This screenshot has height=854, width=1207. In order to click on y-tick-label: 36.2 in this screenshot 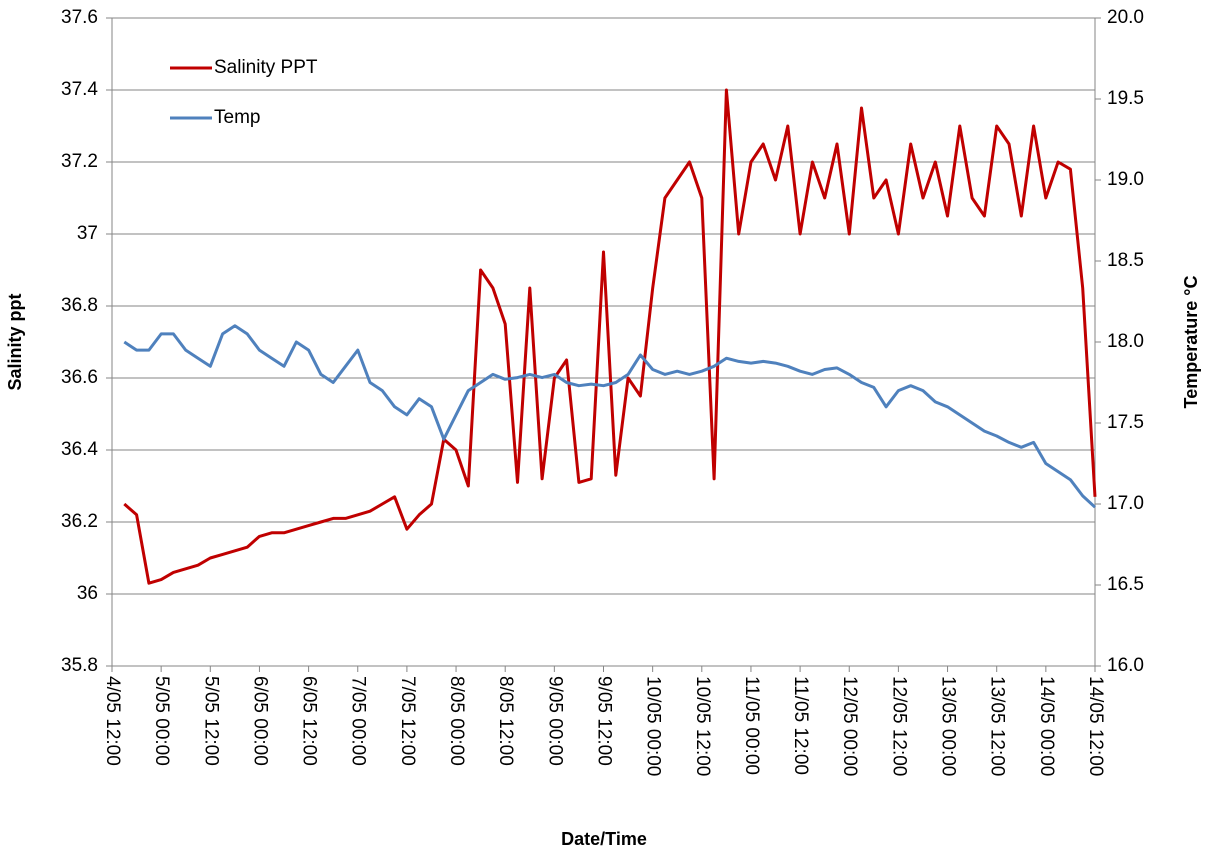, I will do `click(79, 521)`.